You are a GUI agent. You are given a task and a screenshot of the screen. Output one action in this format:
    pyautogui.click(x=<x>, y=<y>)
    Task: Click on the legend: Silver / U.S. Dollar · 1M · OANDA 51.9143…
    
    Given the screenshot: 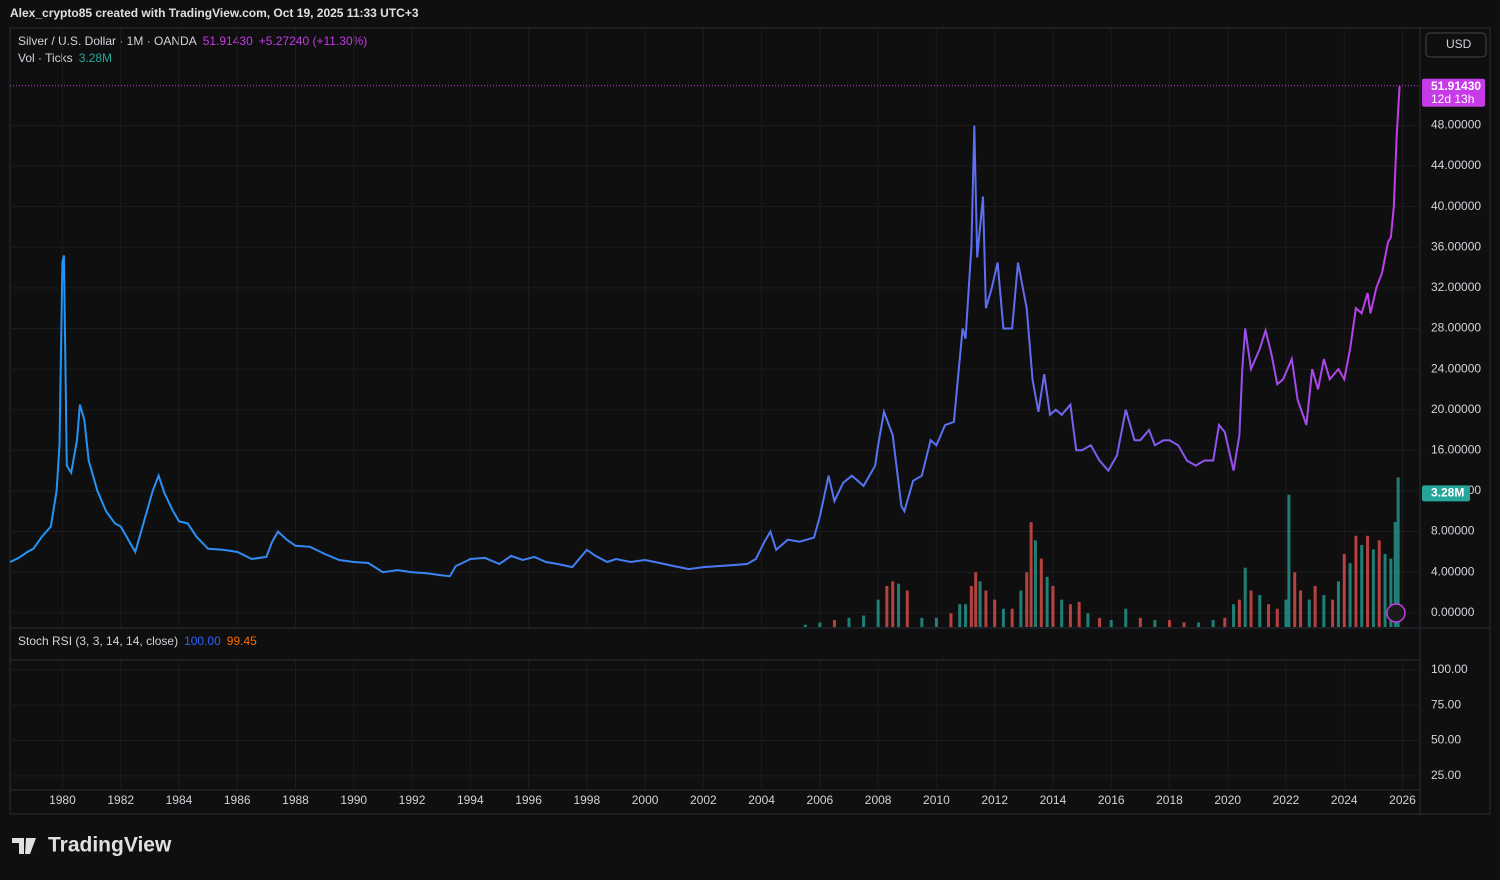 What is the action you would take?
    pyautogui.click(x=192, y=41)
    